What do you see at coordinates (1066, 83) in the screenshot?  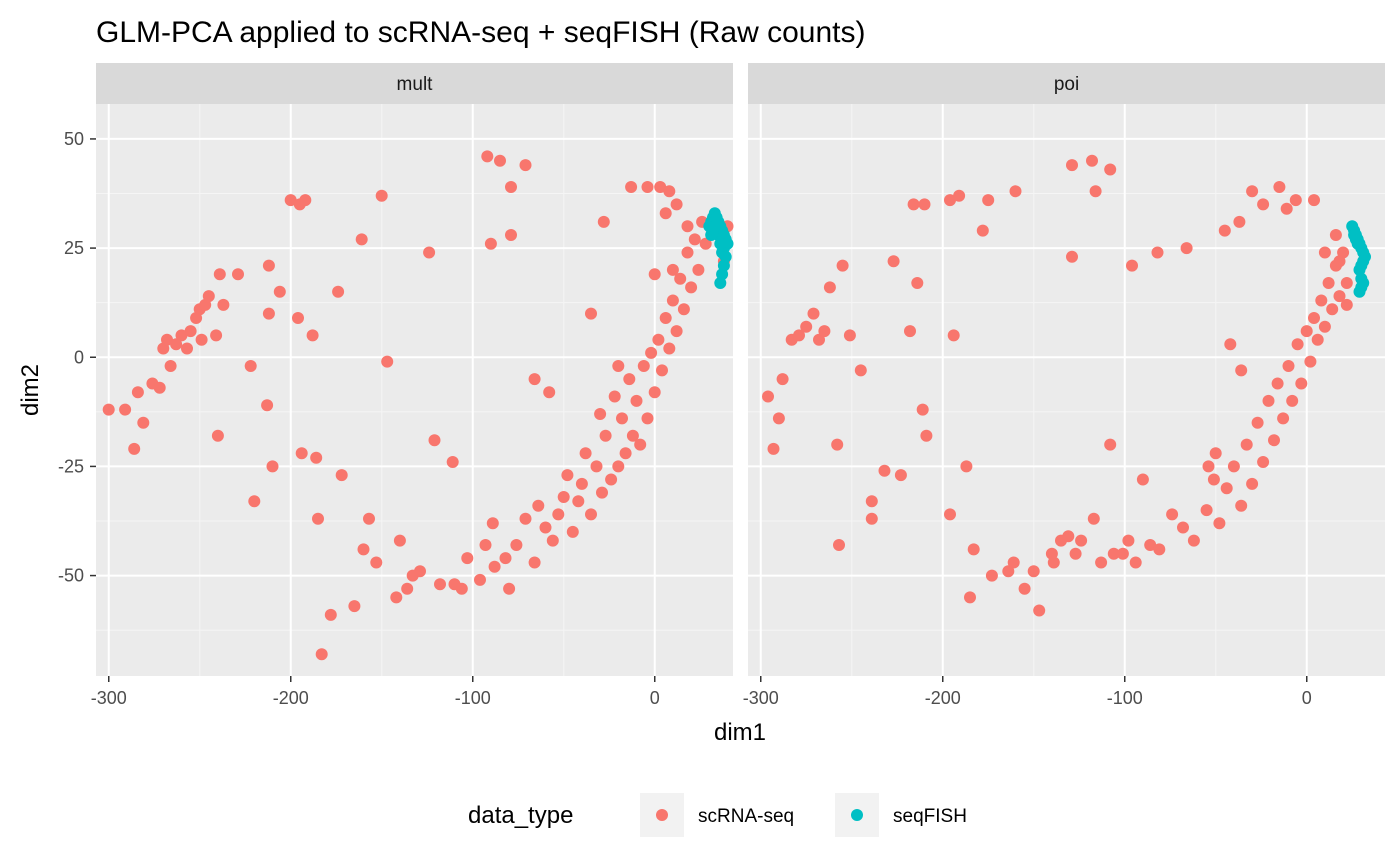 I see `facet-strip-poi` at bounding box center [1066, 83].